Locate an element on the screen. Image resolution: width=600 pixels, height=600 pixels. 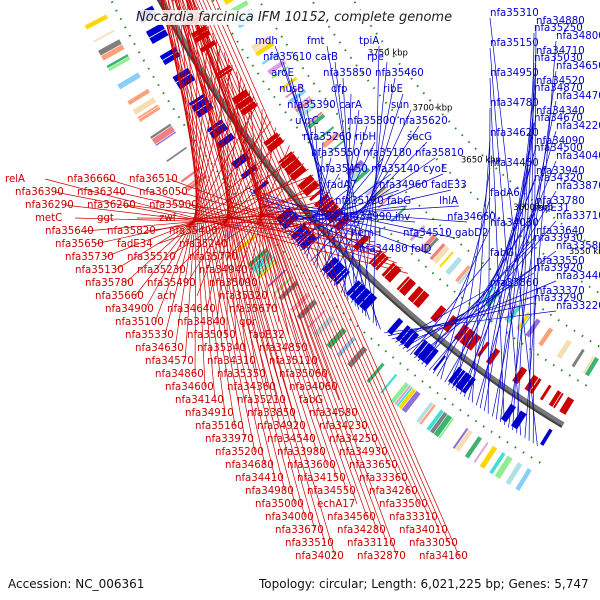
gene-label-plus: nfa35260 is located at coordinates (327, 137).